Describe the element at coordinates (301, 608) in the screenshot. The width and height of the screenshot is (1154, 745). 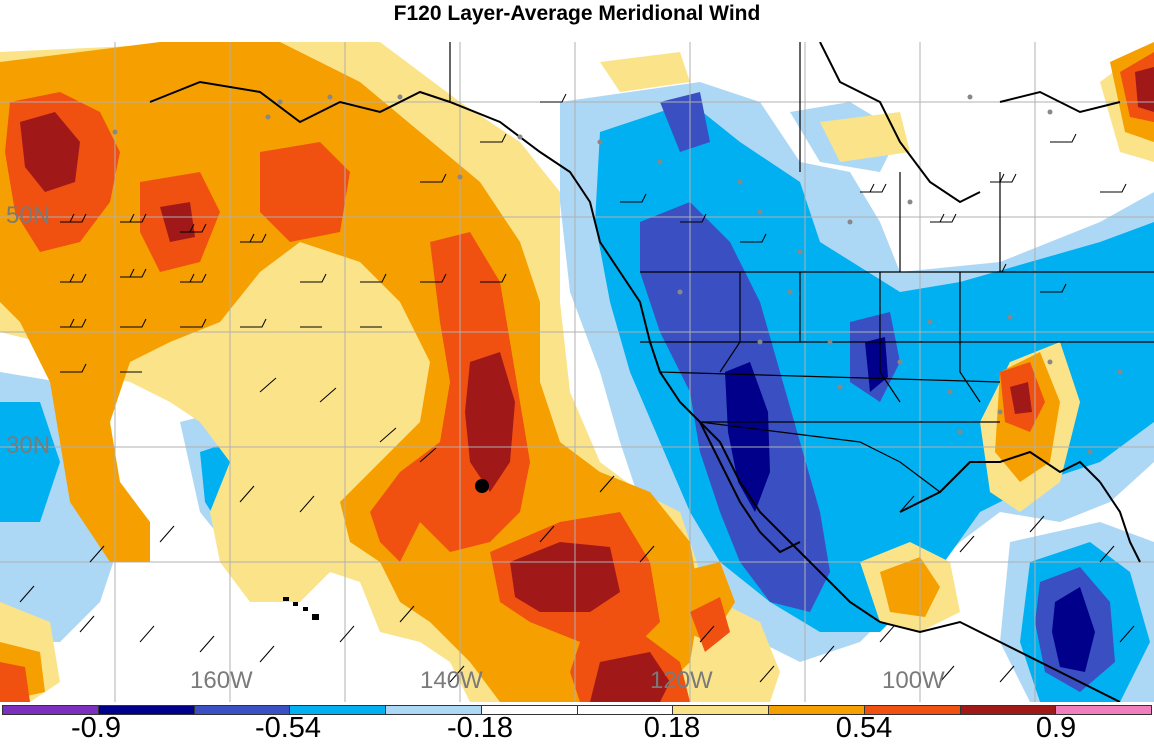
I see `hawaii-islands` at that location.